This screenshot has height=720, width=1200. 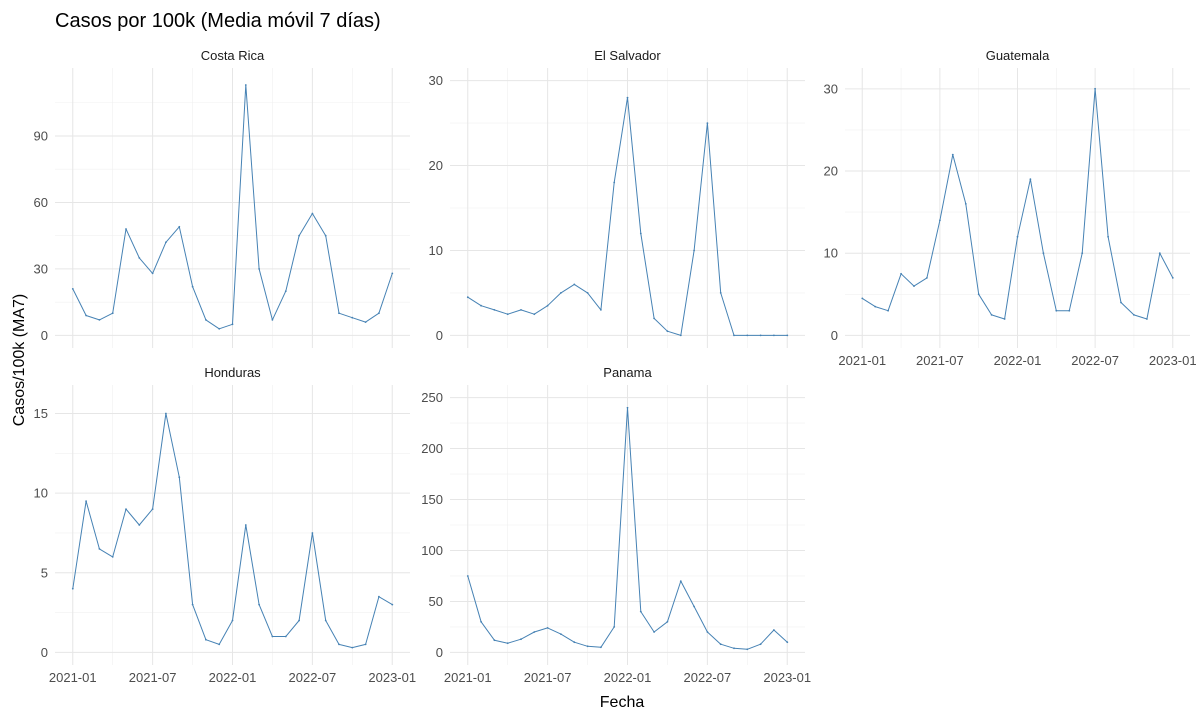 I want to click on facet-strip-label: Panama, so click(x=627, y=372).